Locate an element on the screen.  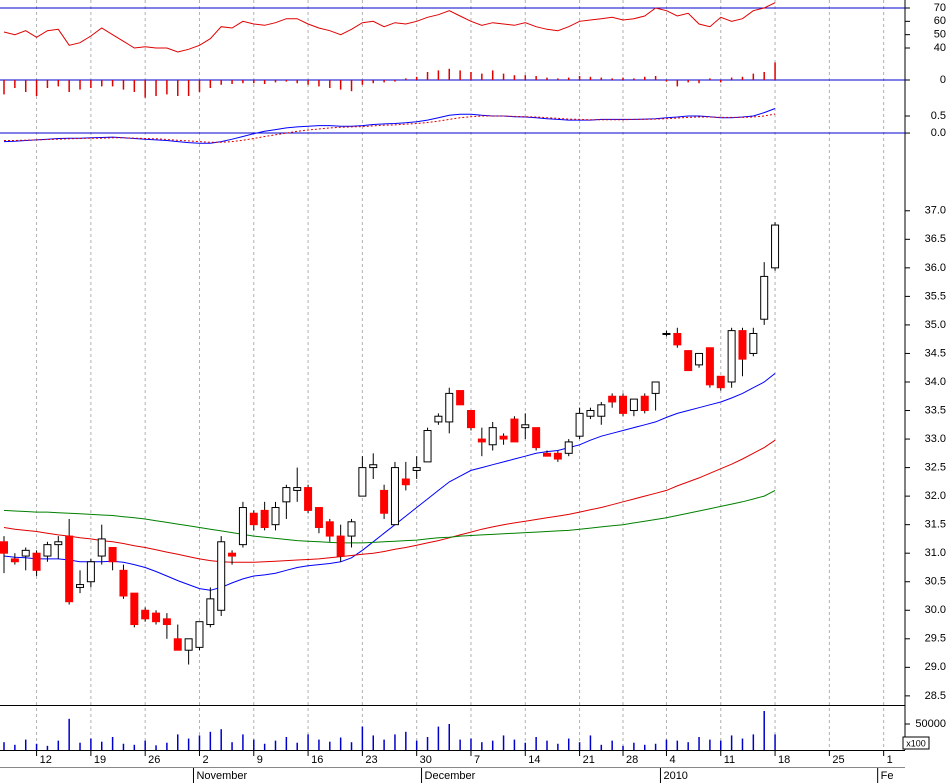
y-tick-label: 0.0 is located at coordinates (938, 133).